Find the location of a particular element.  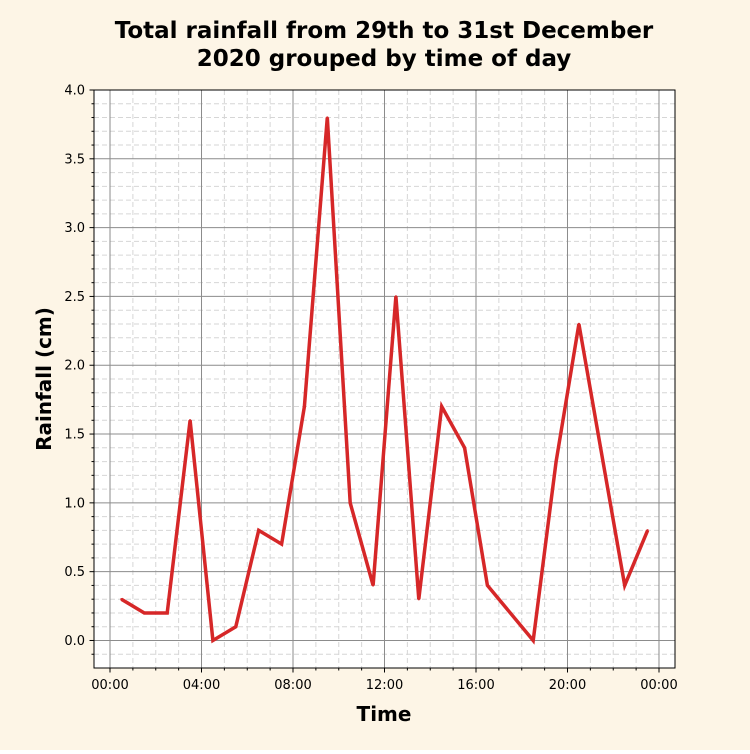

chart-title-line-2: 2020 grouped by time of day is located at coordinates (384, 59).